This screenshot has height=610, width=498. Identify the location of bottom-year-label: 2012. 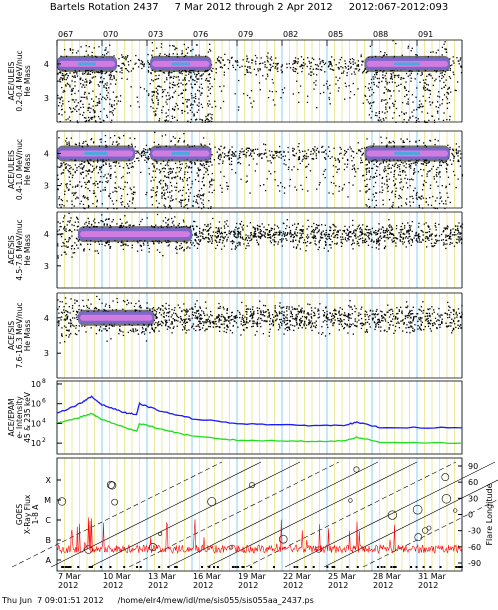
(113, 585).